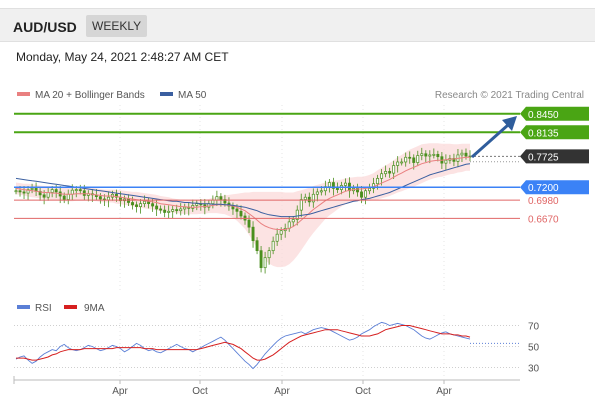  What do you see at coordinates (242, 193) in the screenshot?
I see `ma20-line` at bounding box center [242, 193].